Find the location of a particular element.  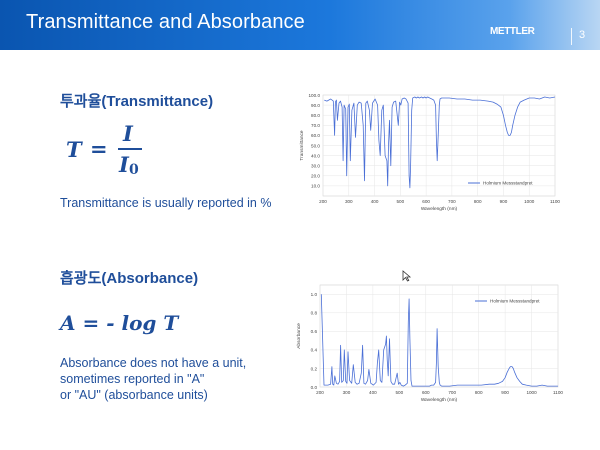

y-tick-label: 20.0 is located at coordinates (315, 176).